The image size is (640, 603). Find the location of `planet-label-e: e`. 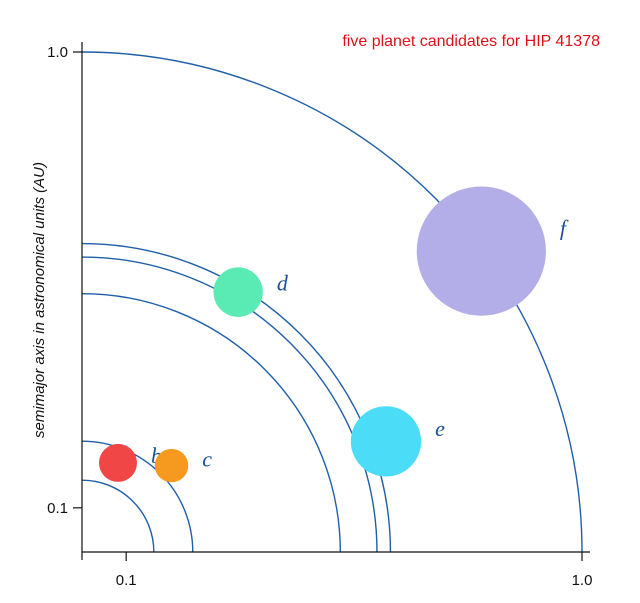

planet-label-e: e is located at coordinates (440, 428).